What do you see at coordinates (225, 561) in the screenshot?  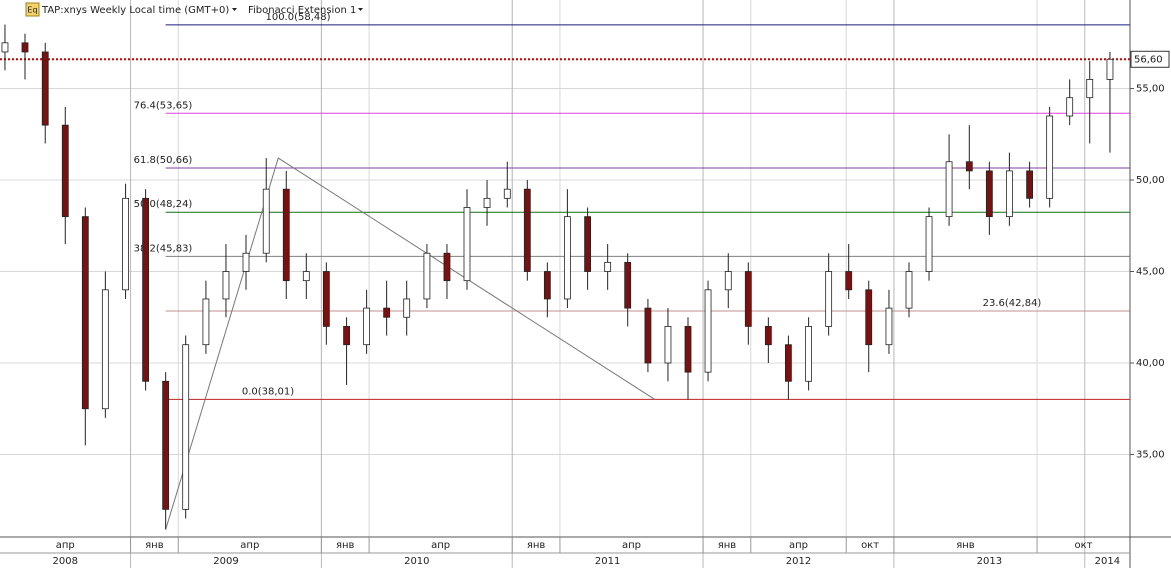 I see `year-label: 2009` at bounding box center [225, 561].